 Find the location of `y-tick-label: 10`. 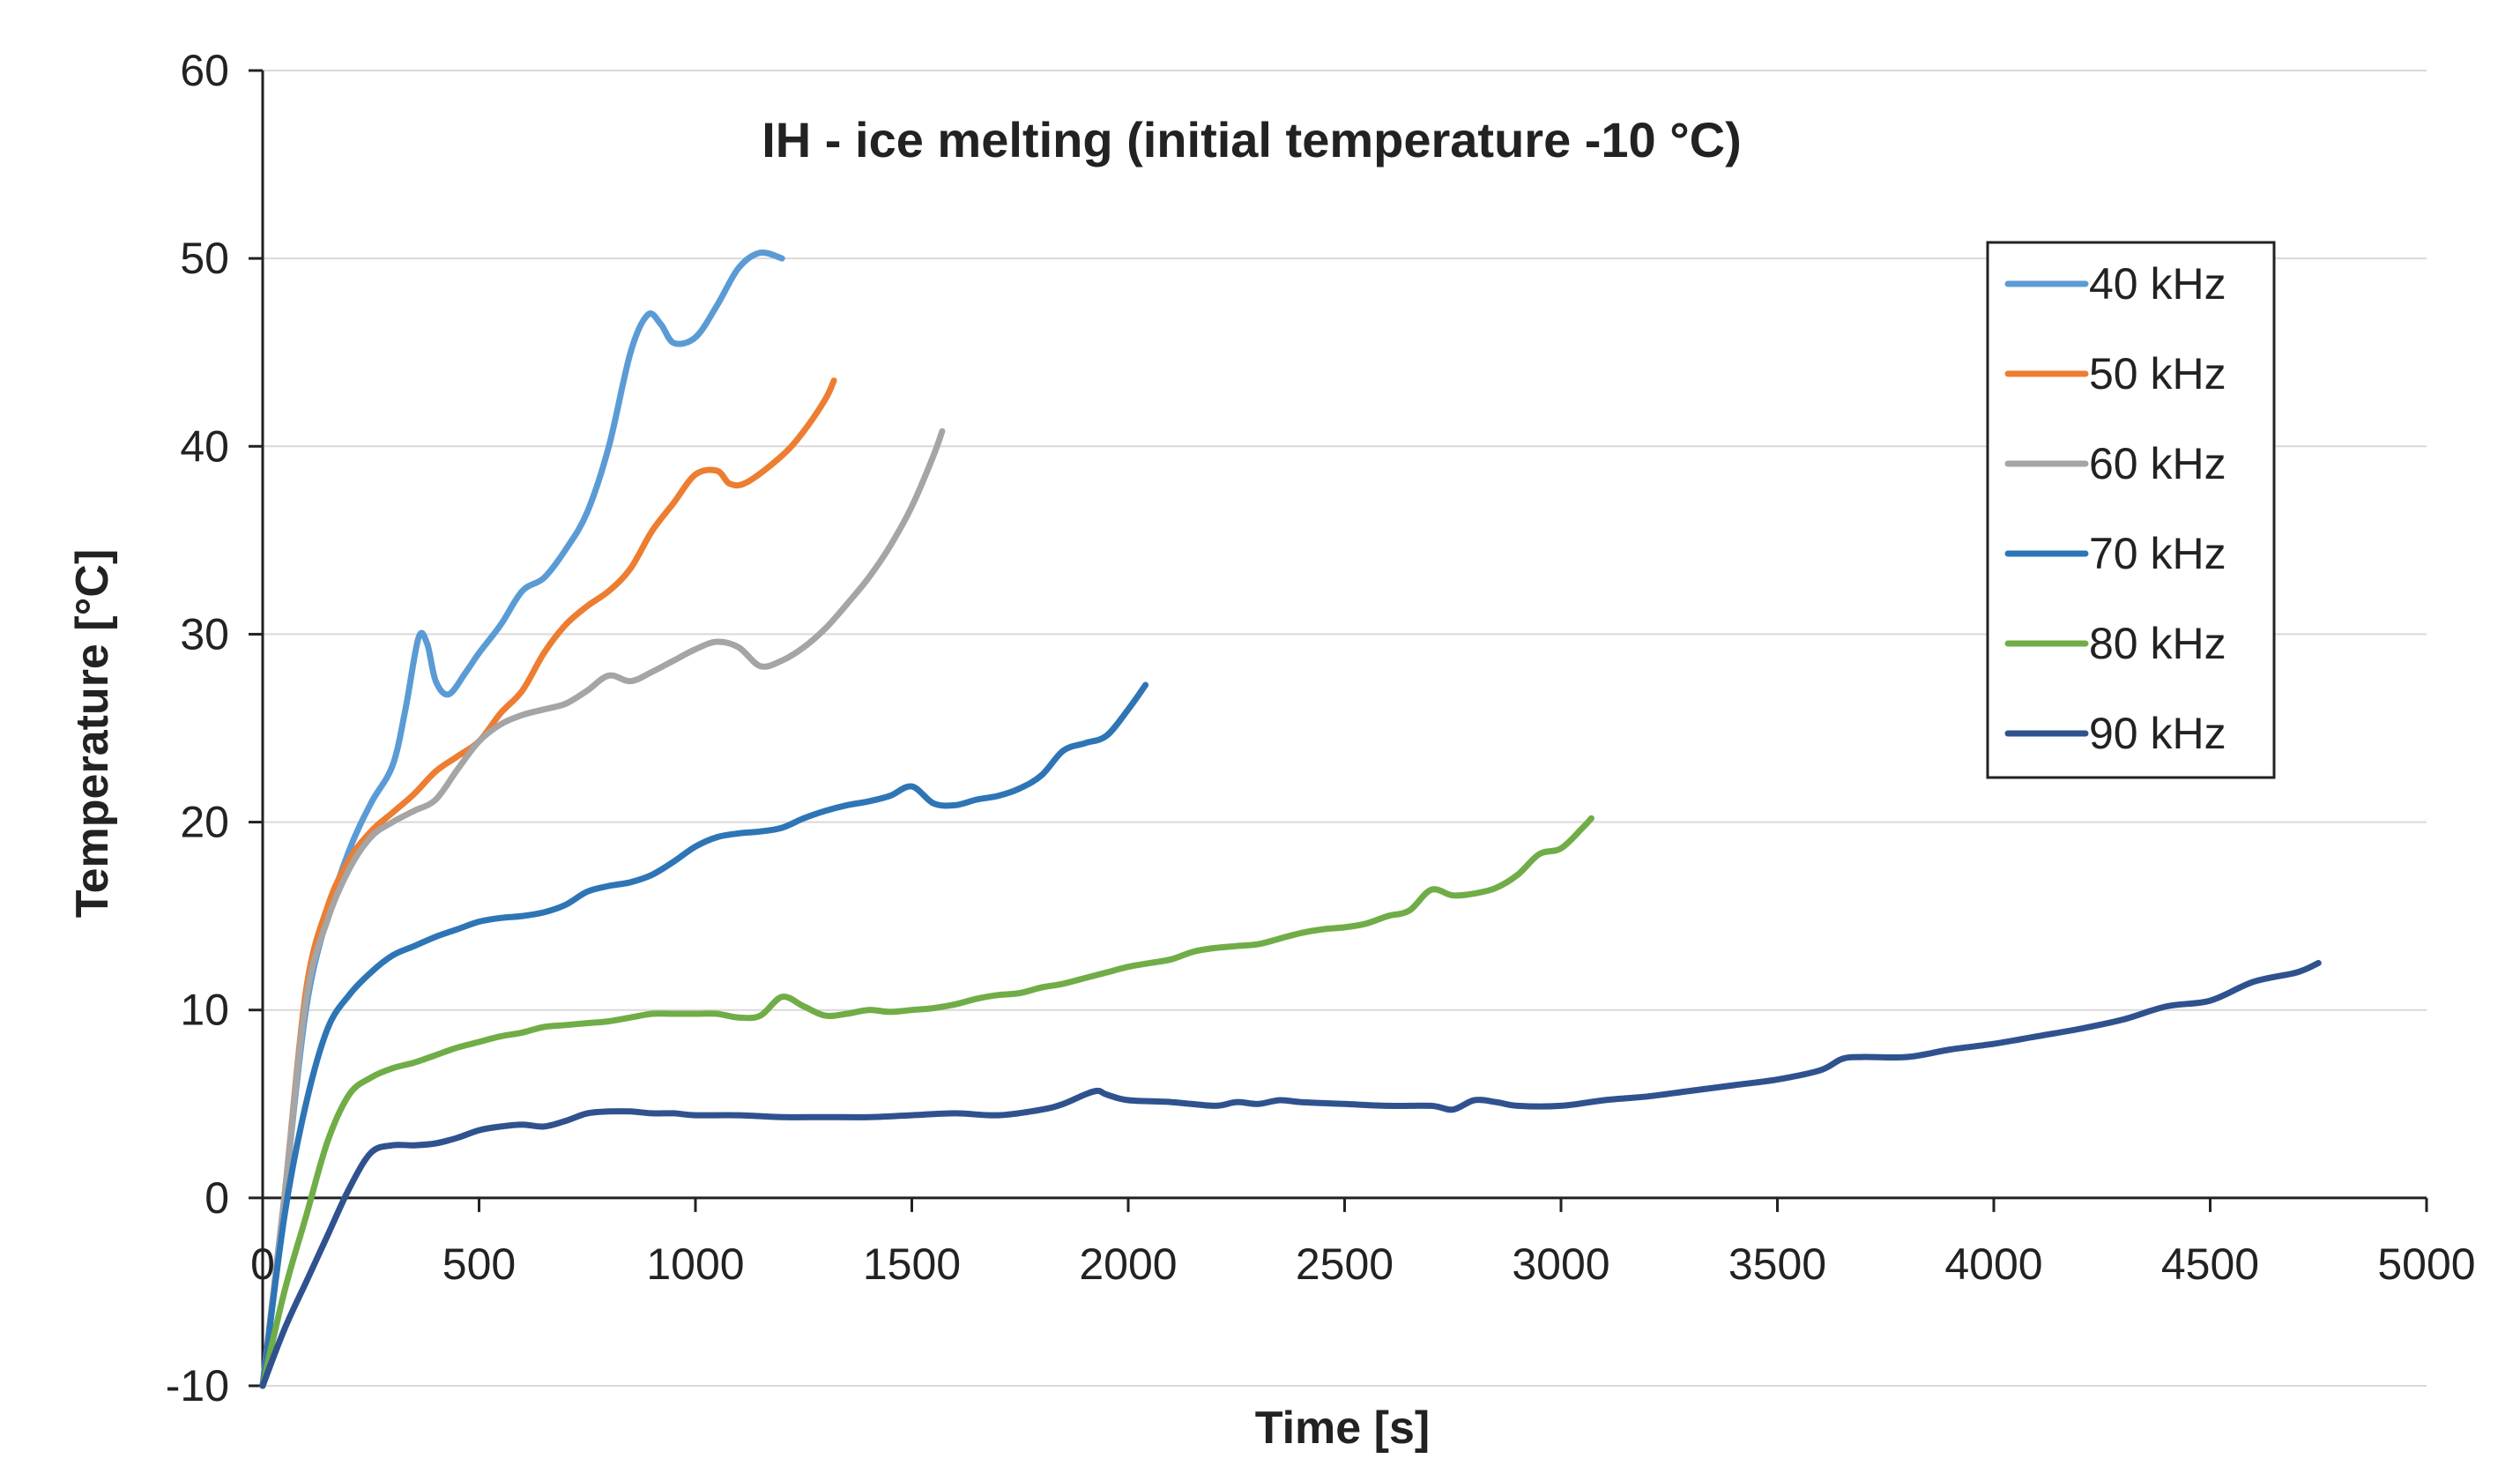

y-tick-label: 10 is located at coordinates (204, 1010).